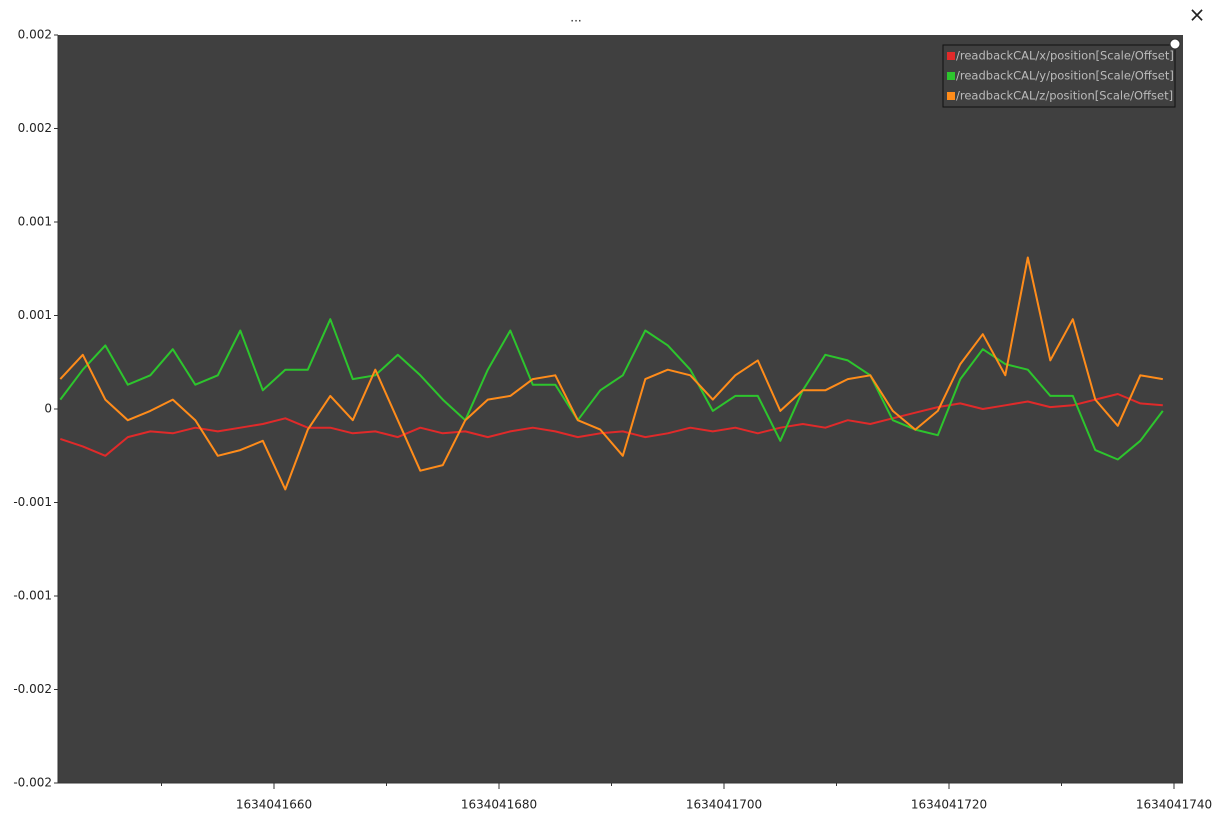 This screenshot has height=822, width=1218. What do you see at coordinates (1065, 76) in the screenshot?
I see `legend-label: /readbackCAL/y/position[Scale/Offset]` at bounding box center [1065, 76].